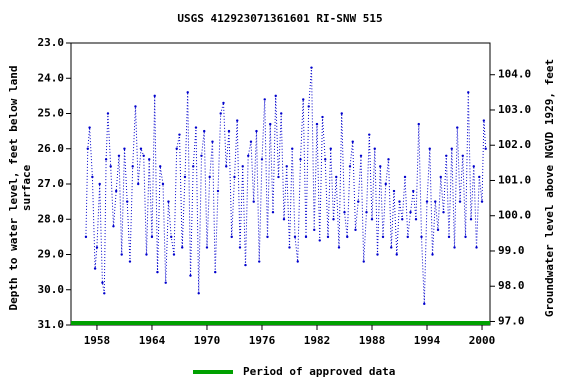 This screenshot has height=388, width=576. Describe the element at coordinates (482, 340) in the screenshot. I see `x-tick-label: 2000` at that location.